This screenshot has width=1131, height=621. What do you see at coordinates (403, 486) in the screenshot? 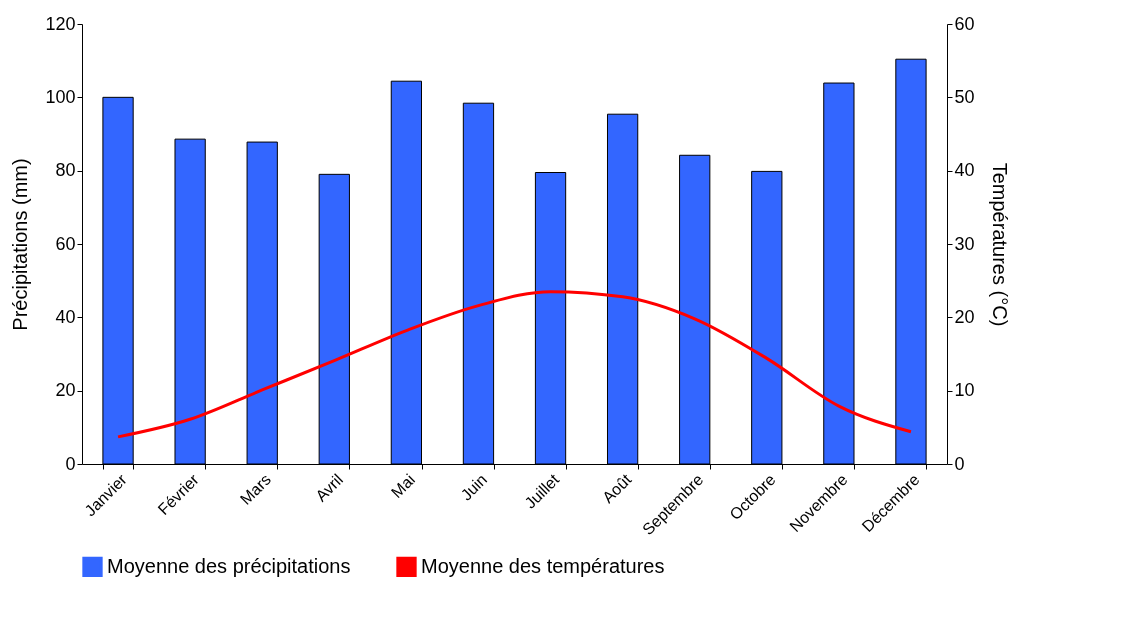
I see `x-tick-label: Mai` at bounding box center [403, 486].